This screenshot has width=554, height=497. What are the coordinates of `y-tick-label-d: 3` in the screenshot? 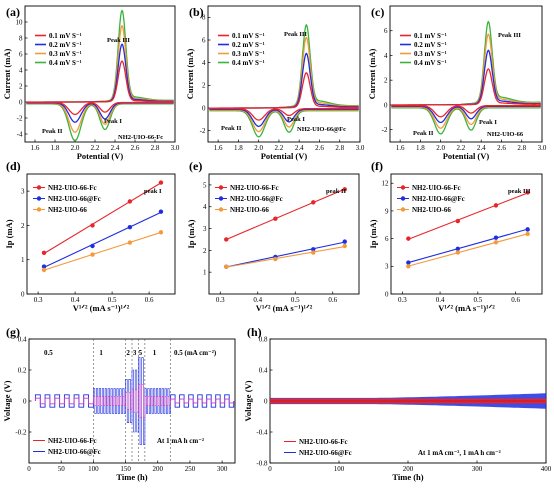 It's located at (23, 192).